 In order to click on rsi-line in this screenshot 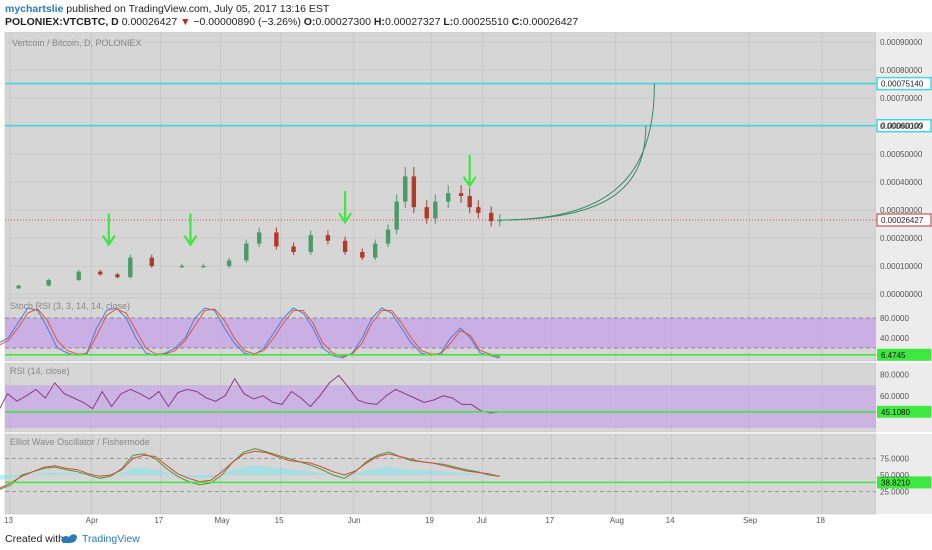, I will do `click(250, 394)`.